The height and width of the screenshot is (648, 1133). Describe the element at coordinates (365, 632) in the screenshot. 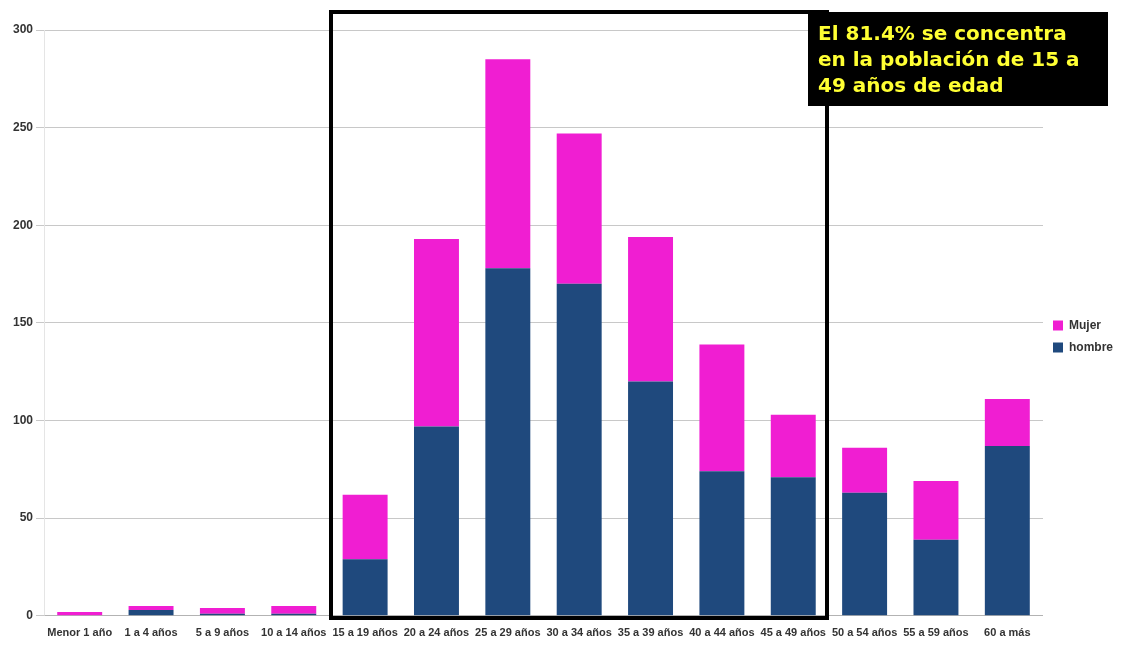

I see `x-tick-label: 15 a 19 años` at that location.